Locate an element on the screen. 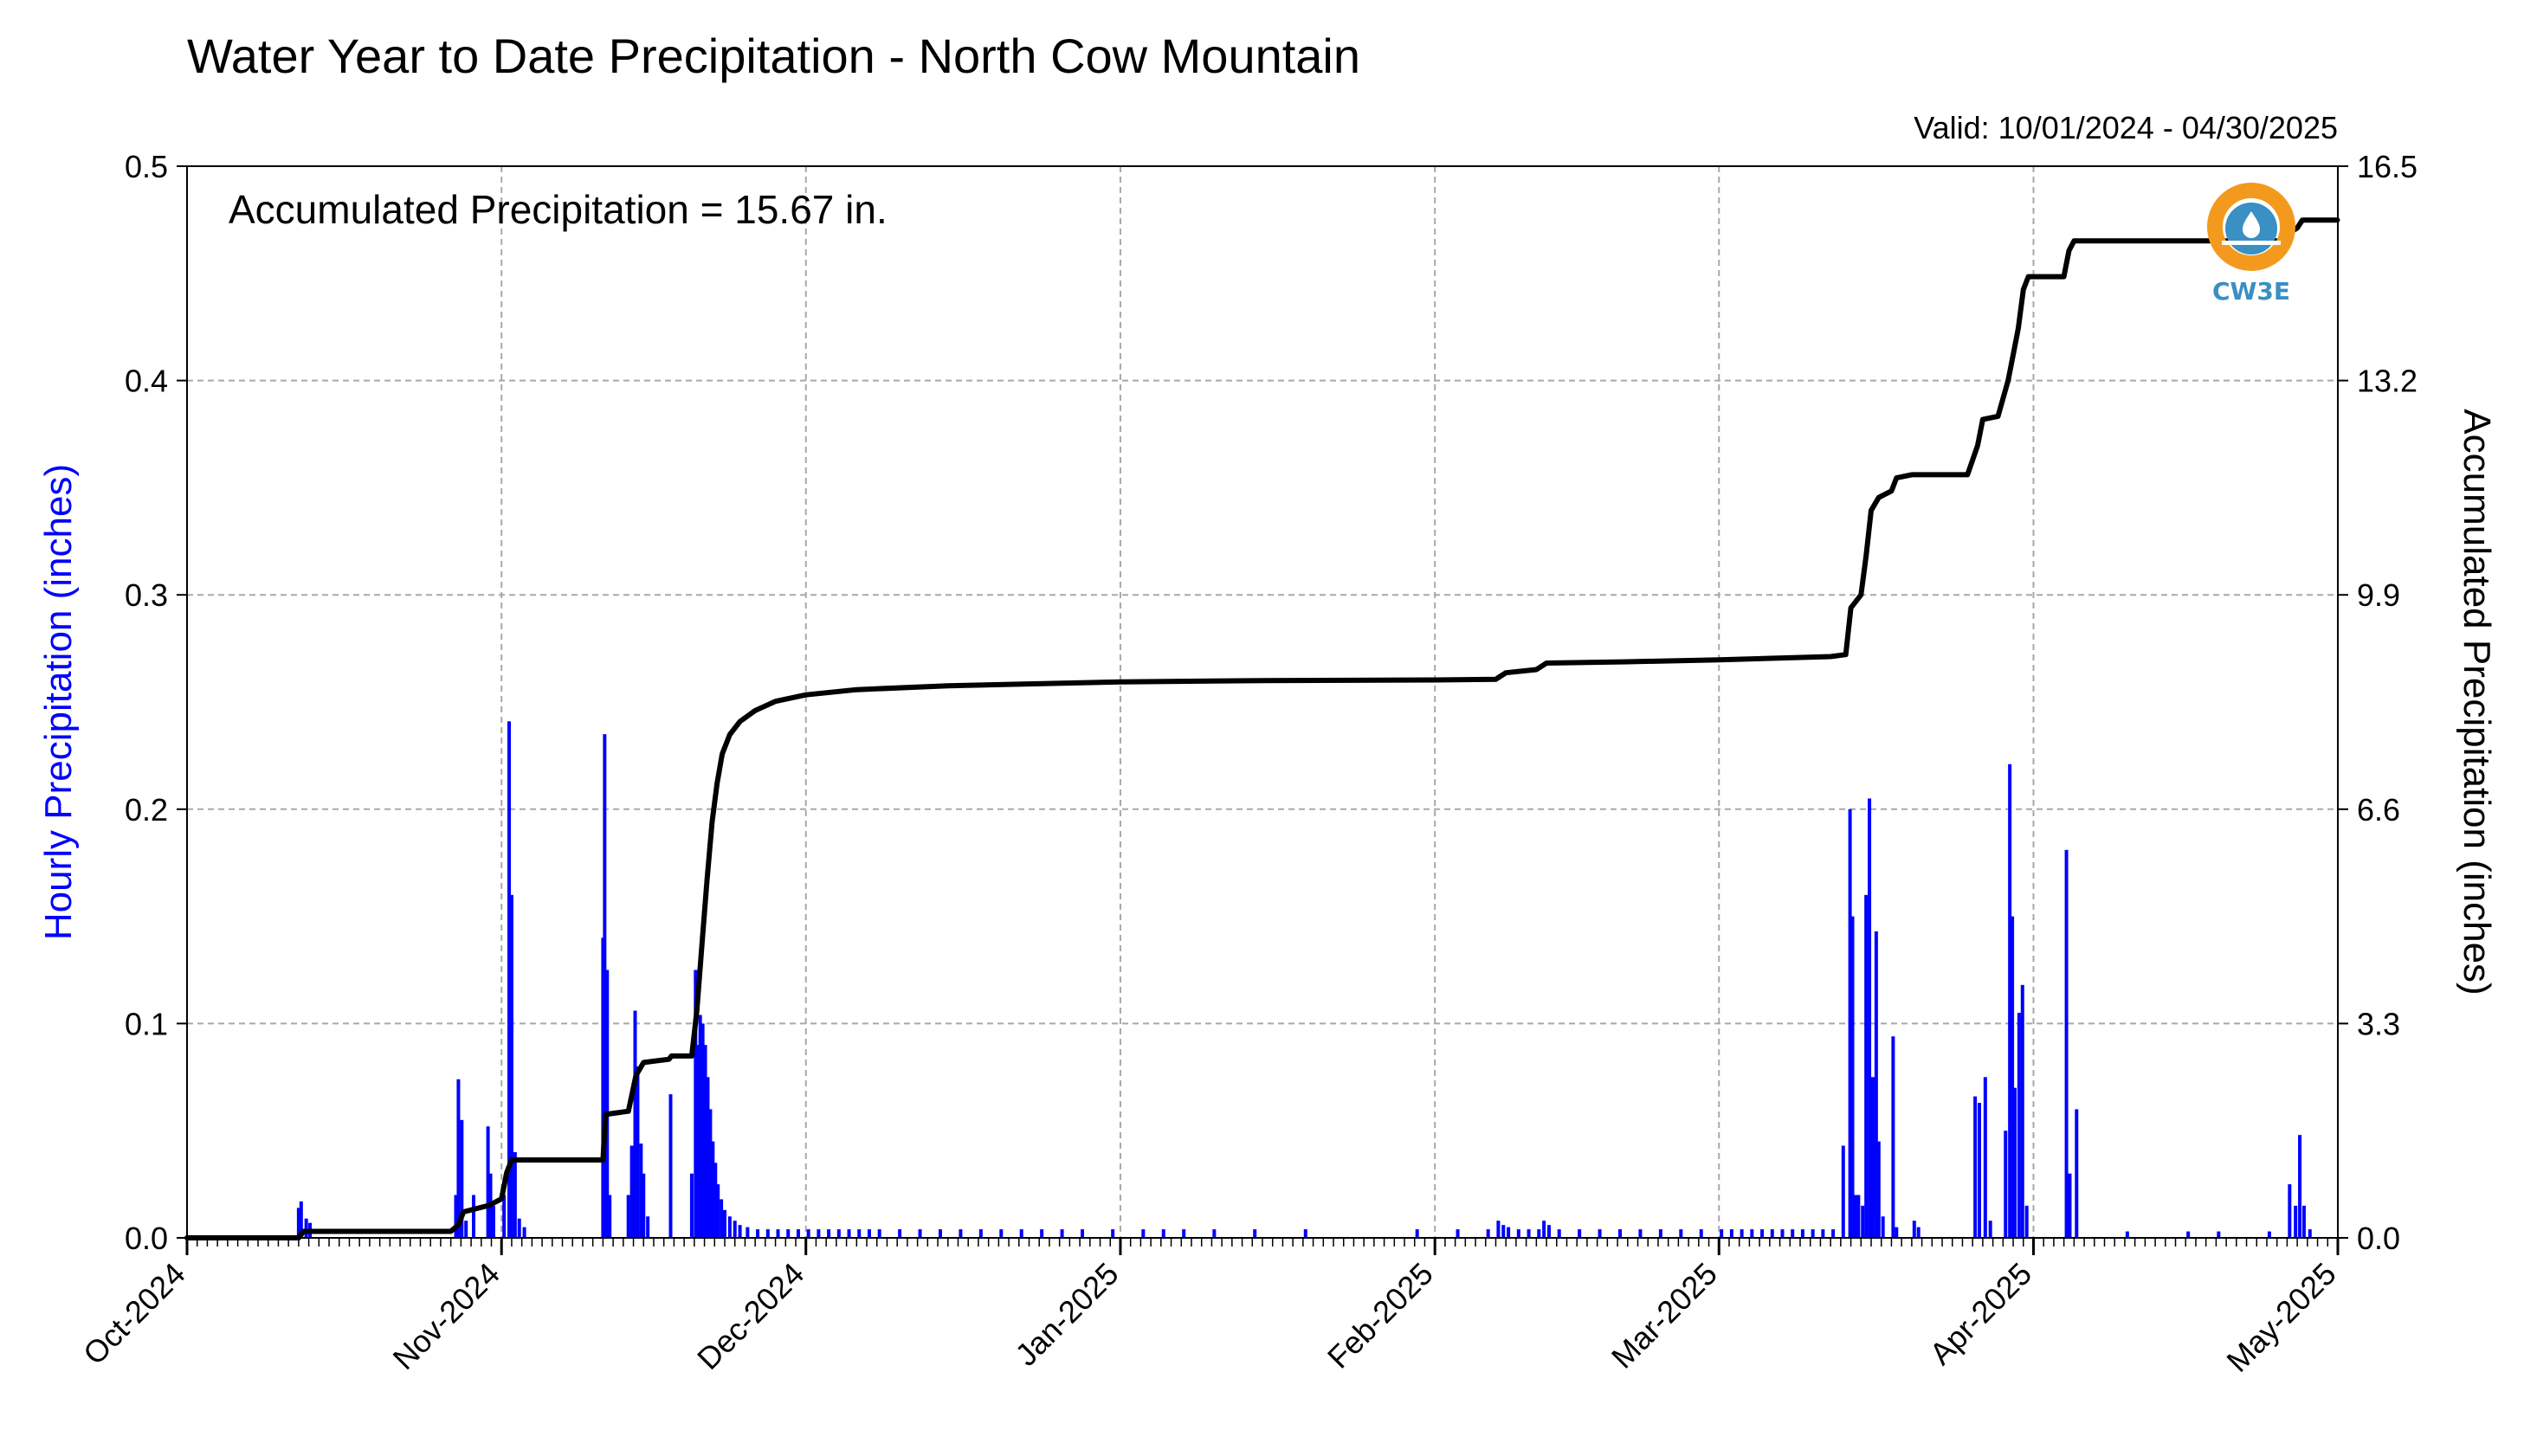  droplet-icon is located at coordinates (2251, 224).